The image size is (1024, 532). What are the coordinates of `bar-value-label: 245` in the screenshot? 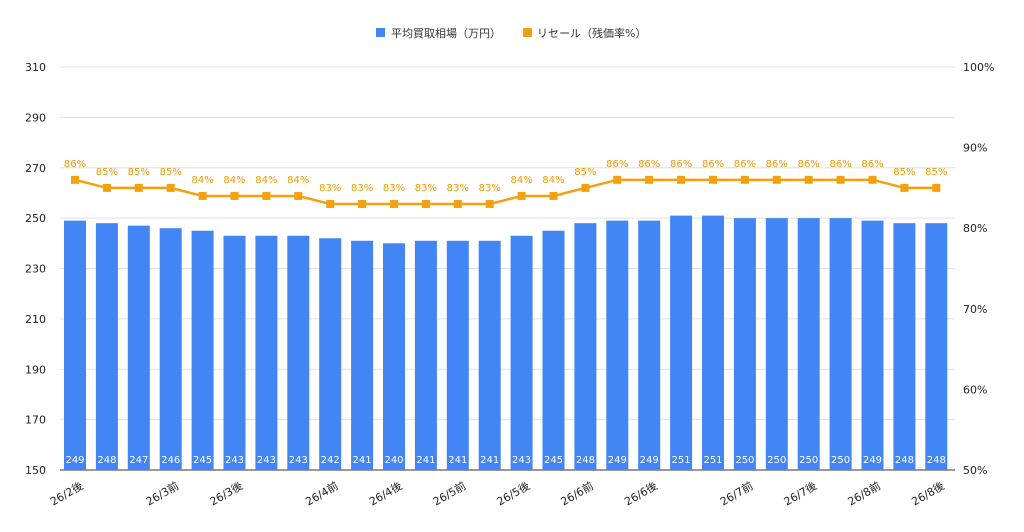 It's located at (202, 460).